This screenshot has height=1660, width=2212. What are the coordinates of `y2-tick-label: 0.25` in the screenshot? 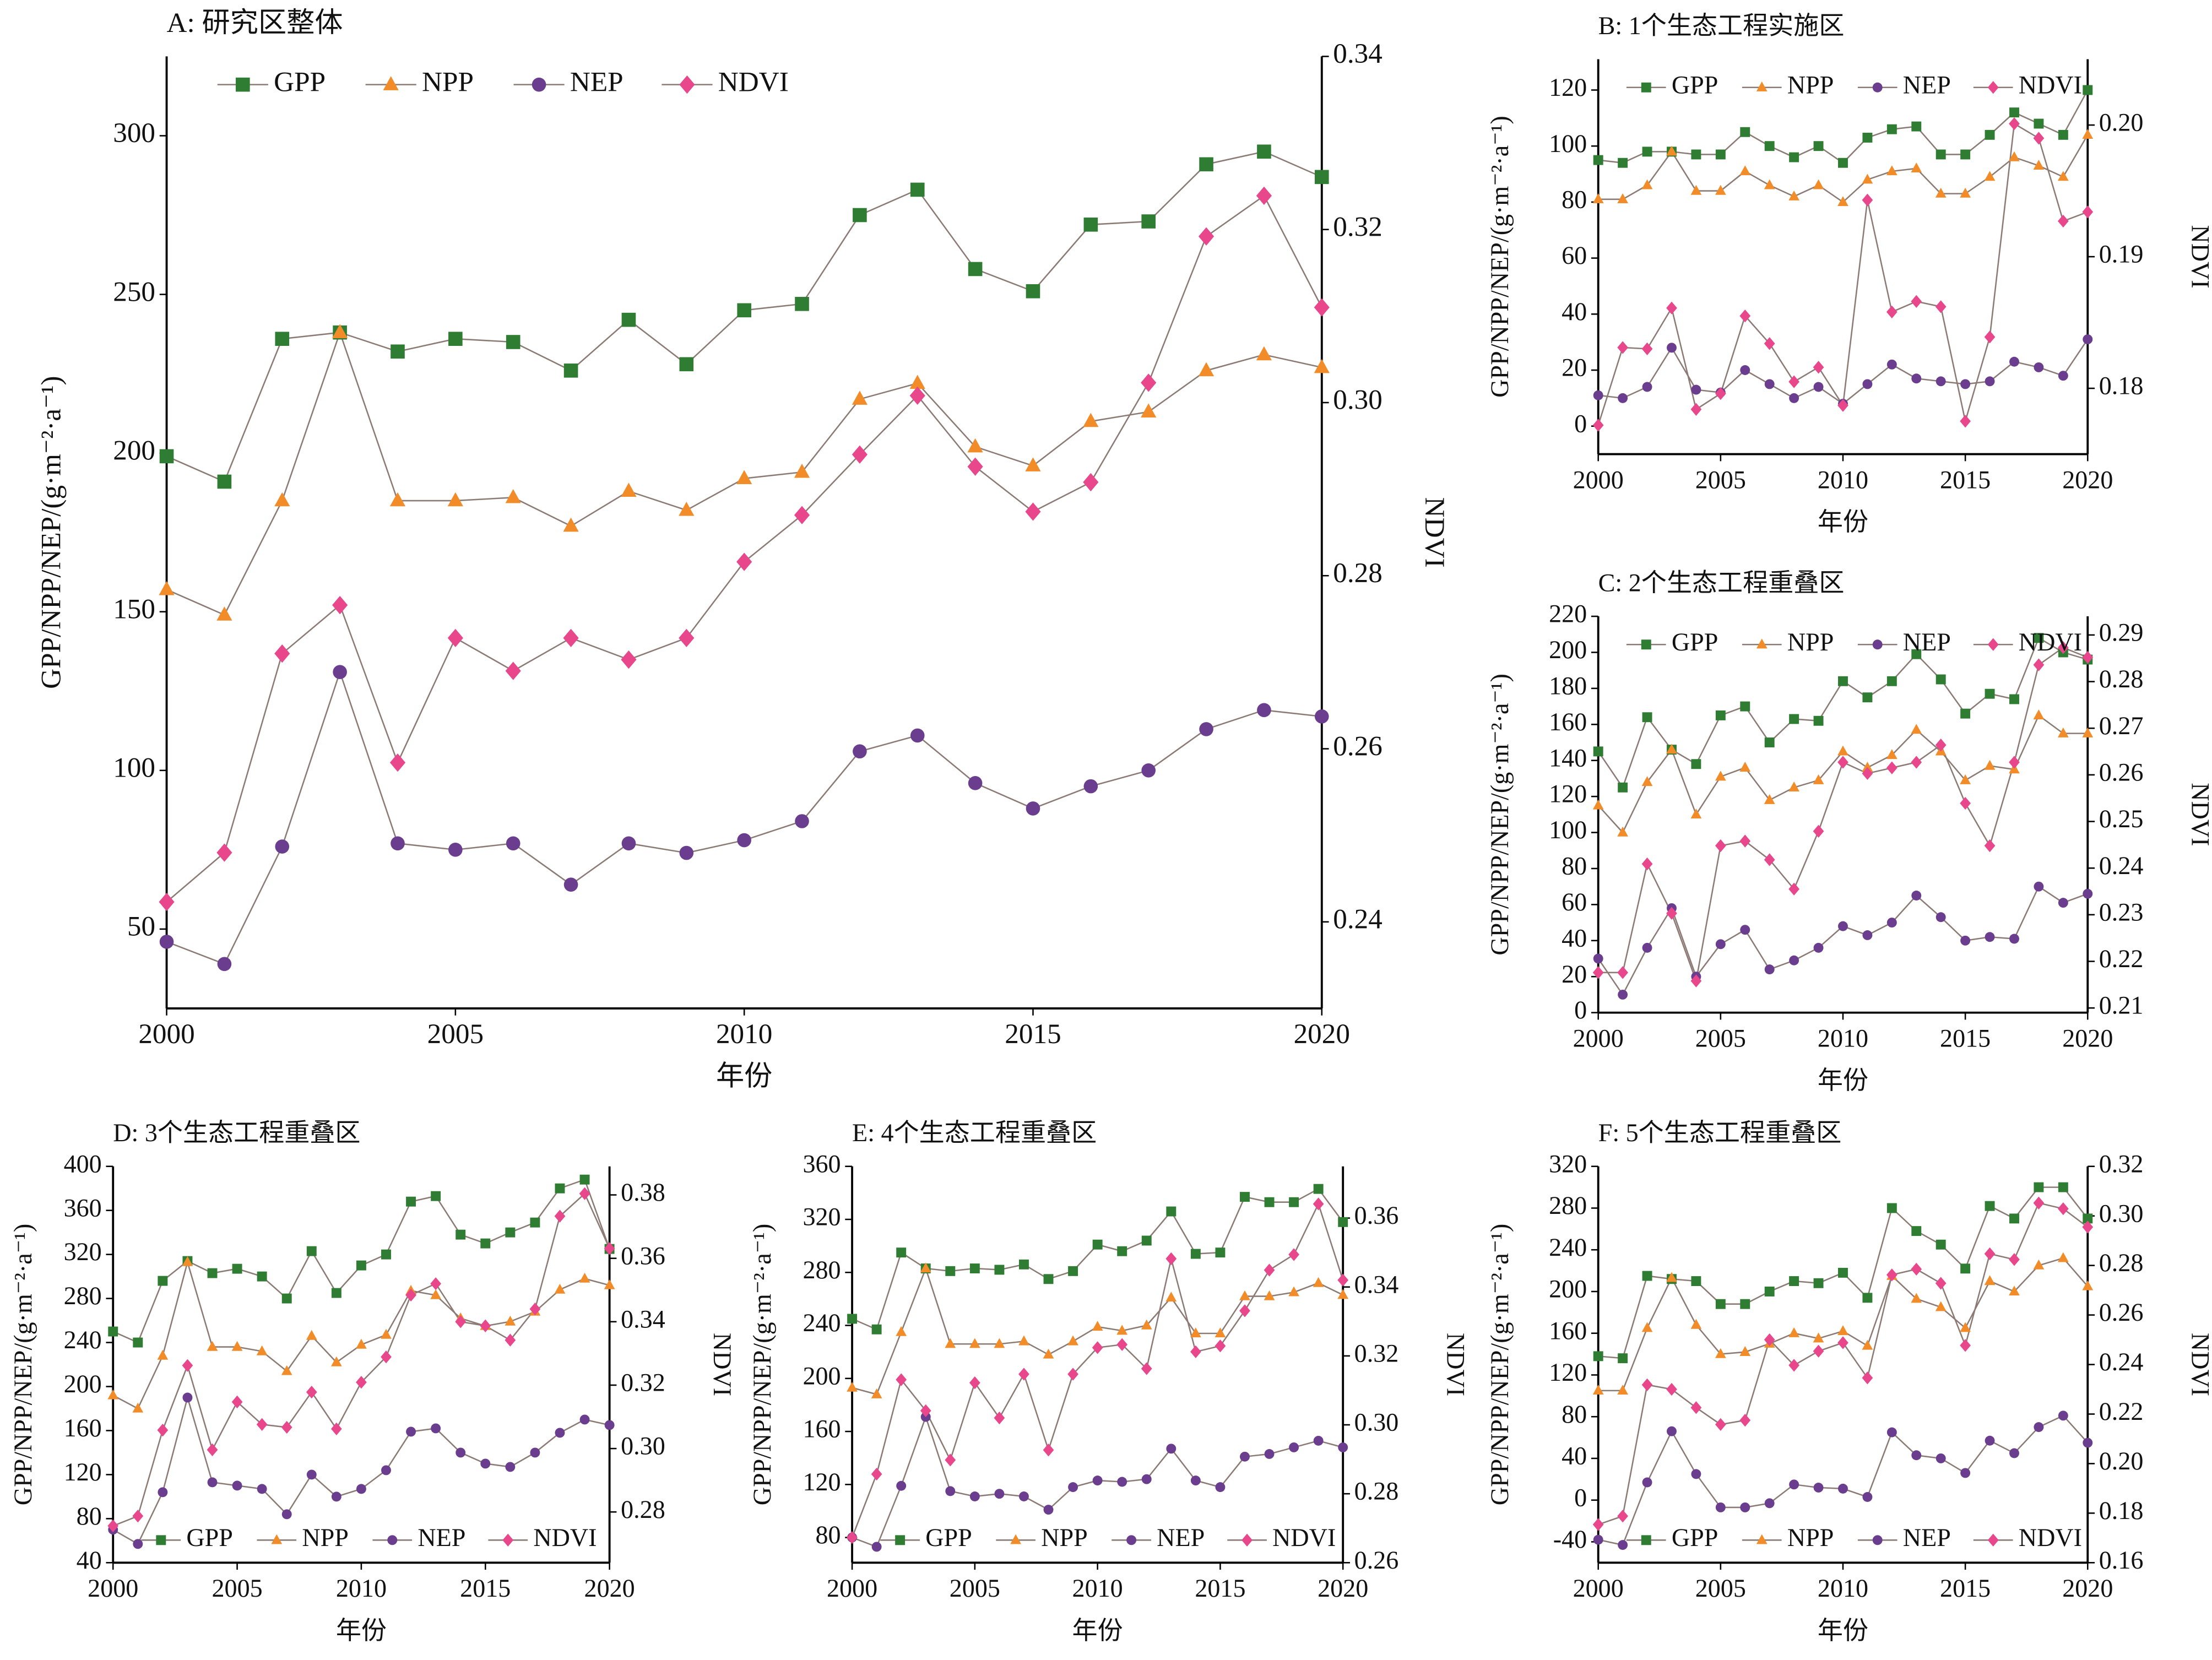 It's located at (2121, 819).